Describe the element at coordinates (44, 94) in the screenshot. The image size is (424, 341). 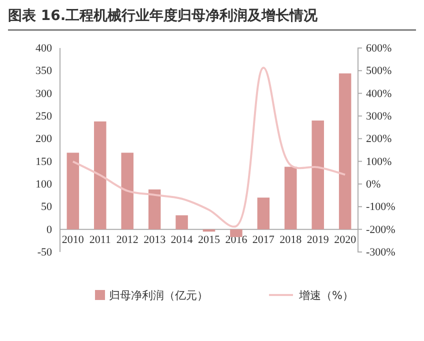
I see `y-tick-label: 300` at that location.